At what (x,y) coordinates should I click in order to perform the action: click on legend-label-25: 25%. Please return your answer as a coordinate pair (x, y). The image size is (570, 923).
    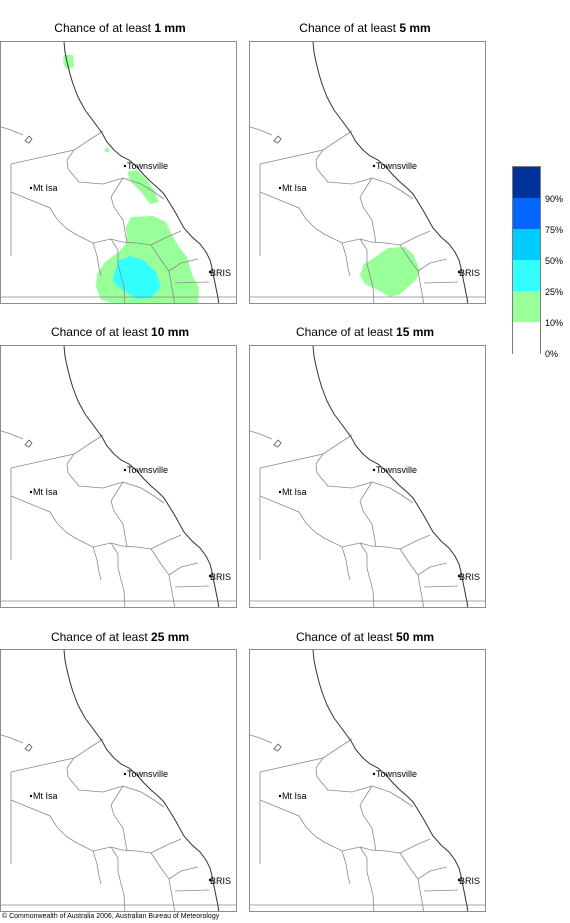
    Looking at the image, I should click on (554, 292).